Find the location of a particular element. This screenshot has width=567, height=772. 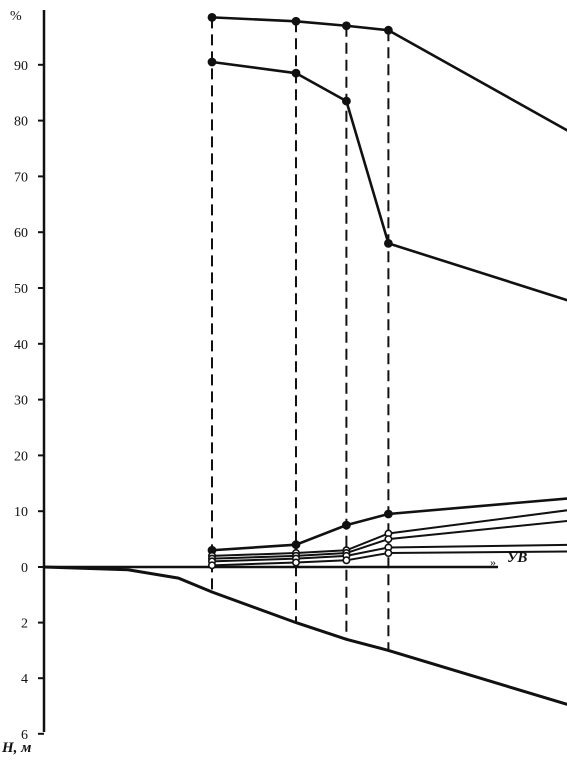

y-tick-label-60: 60 is located at coordinates (21, 233).